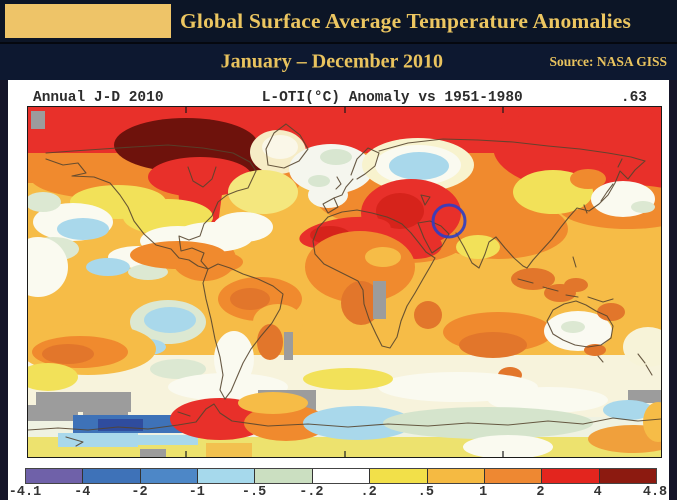 Image resolution: width=677 pixels, height=500 pixels. What do you see at coordinates (25, 492) in the screenshot?
I see `colorbar-tick-label: -4.1` at bounding box center [25, 492].